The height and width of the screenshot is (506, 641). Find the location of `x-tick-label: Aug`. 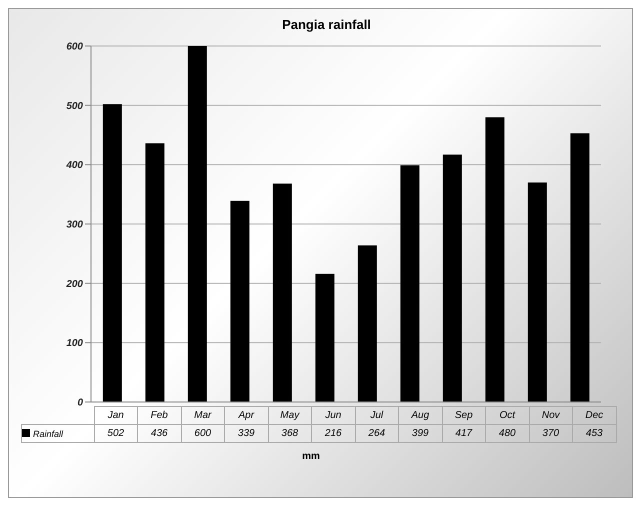

x-tick-label: Aug is located at coordinates (420, 415).